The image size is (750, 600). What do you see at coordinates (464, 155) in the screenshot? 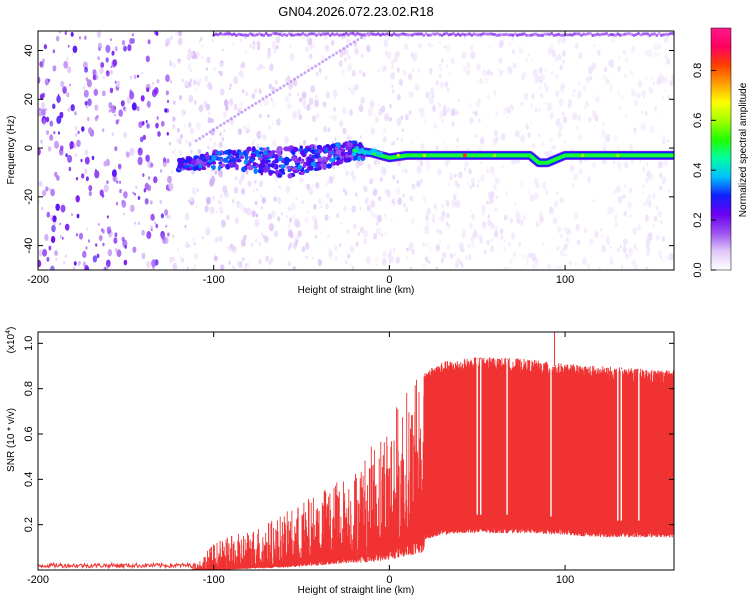
I see `ridge-peak` at bounding box center [464, 155].